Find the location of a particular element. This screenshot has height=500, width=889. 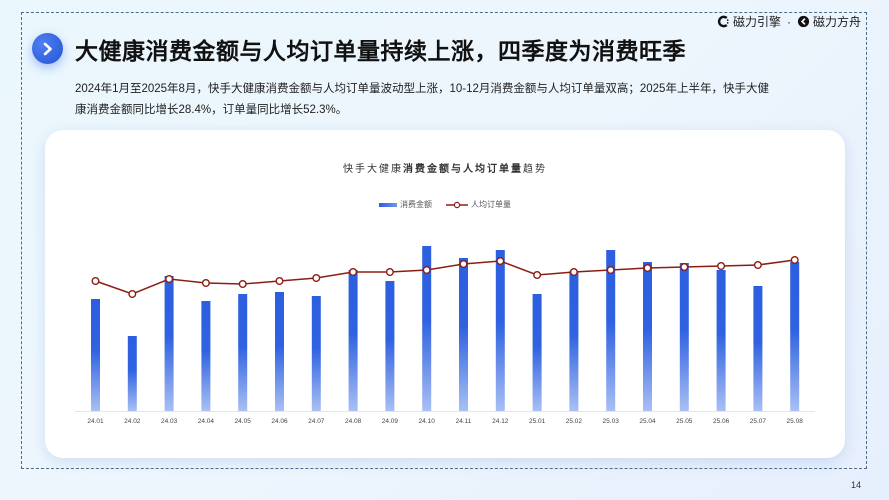

bar-25.05 is located at coordinates (684, 337).